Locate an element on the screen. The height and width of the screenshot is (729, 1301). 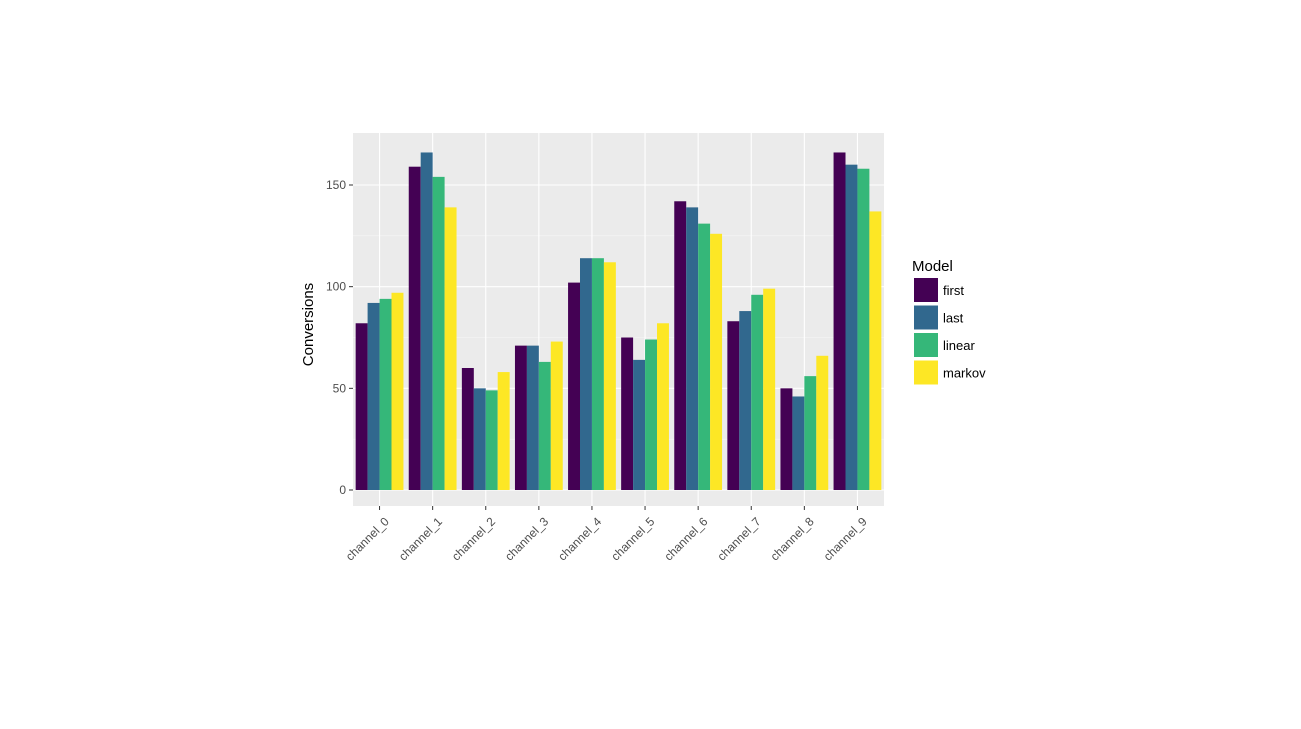
legend-key-linear is located at coordinates (926, 345).